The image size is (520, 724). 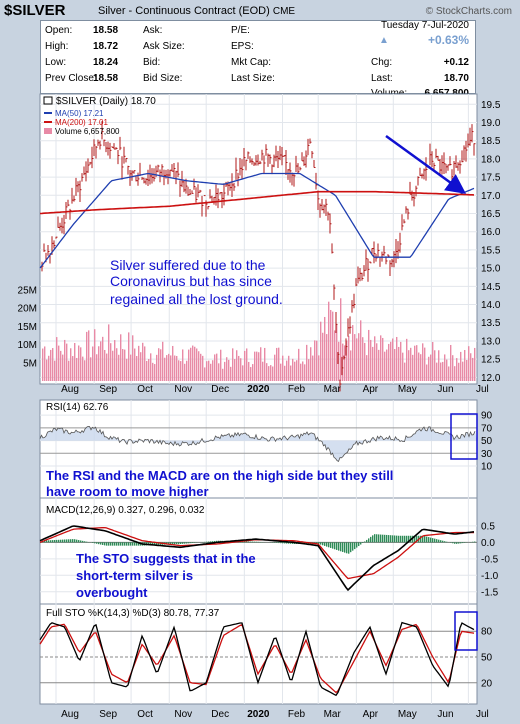 I want to click on x-axis-label: Oct, so click(x=145, y=714).